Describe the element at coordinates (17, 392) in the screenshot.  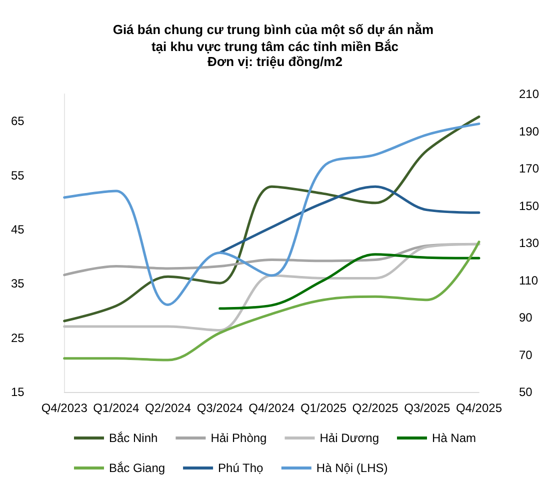
I see `y-tick-label: 15` at that location.